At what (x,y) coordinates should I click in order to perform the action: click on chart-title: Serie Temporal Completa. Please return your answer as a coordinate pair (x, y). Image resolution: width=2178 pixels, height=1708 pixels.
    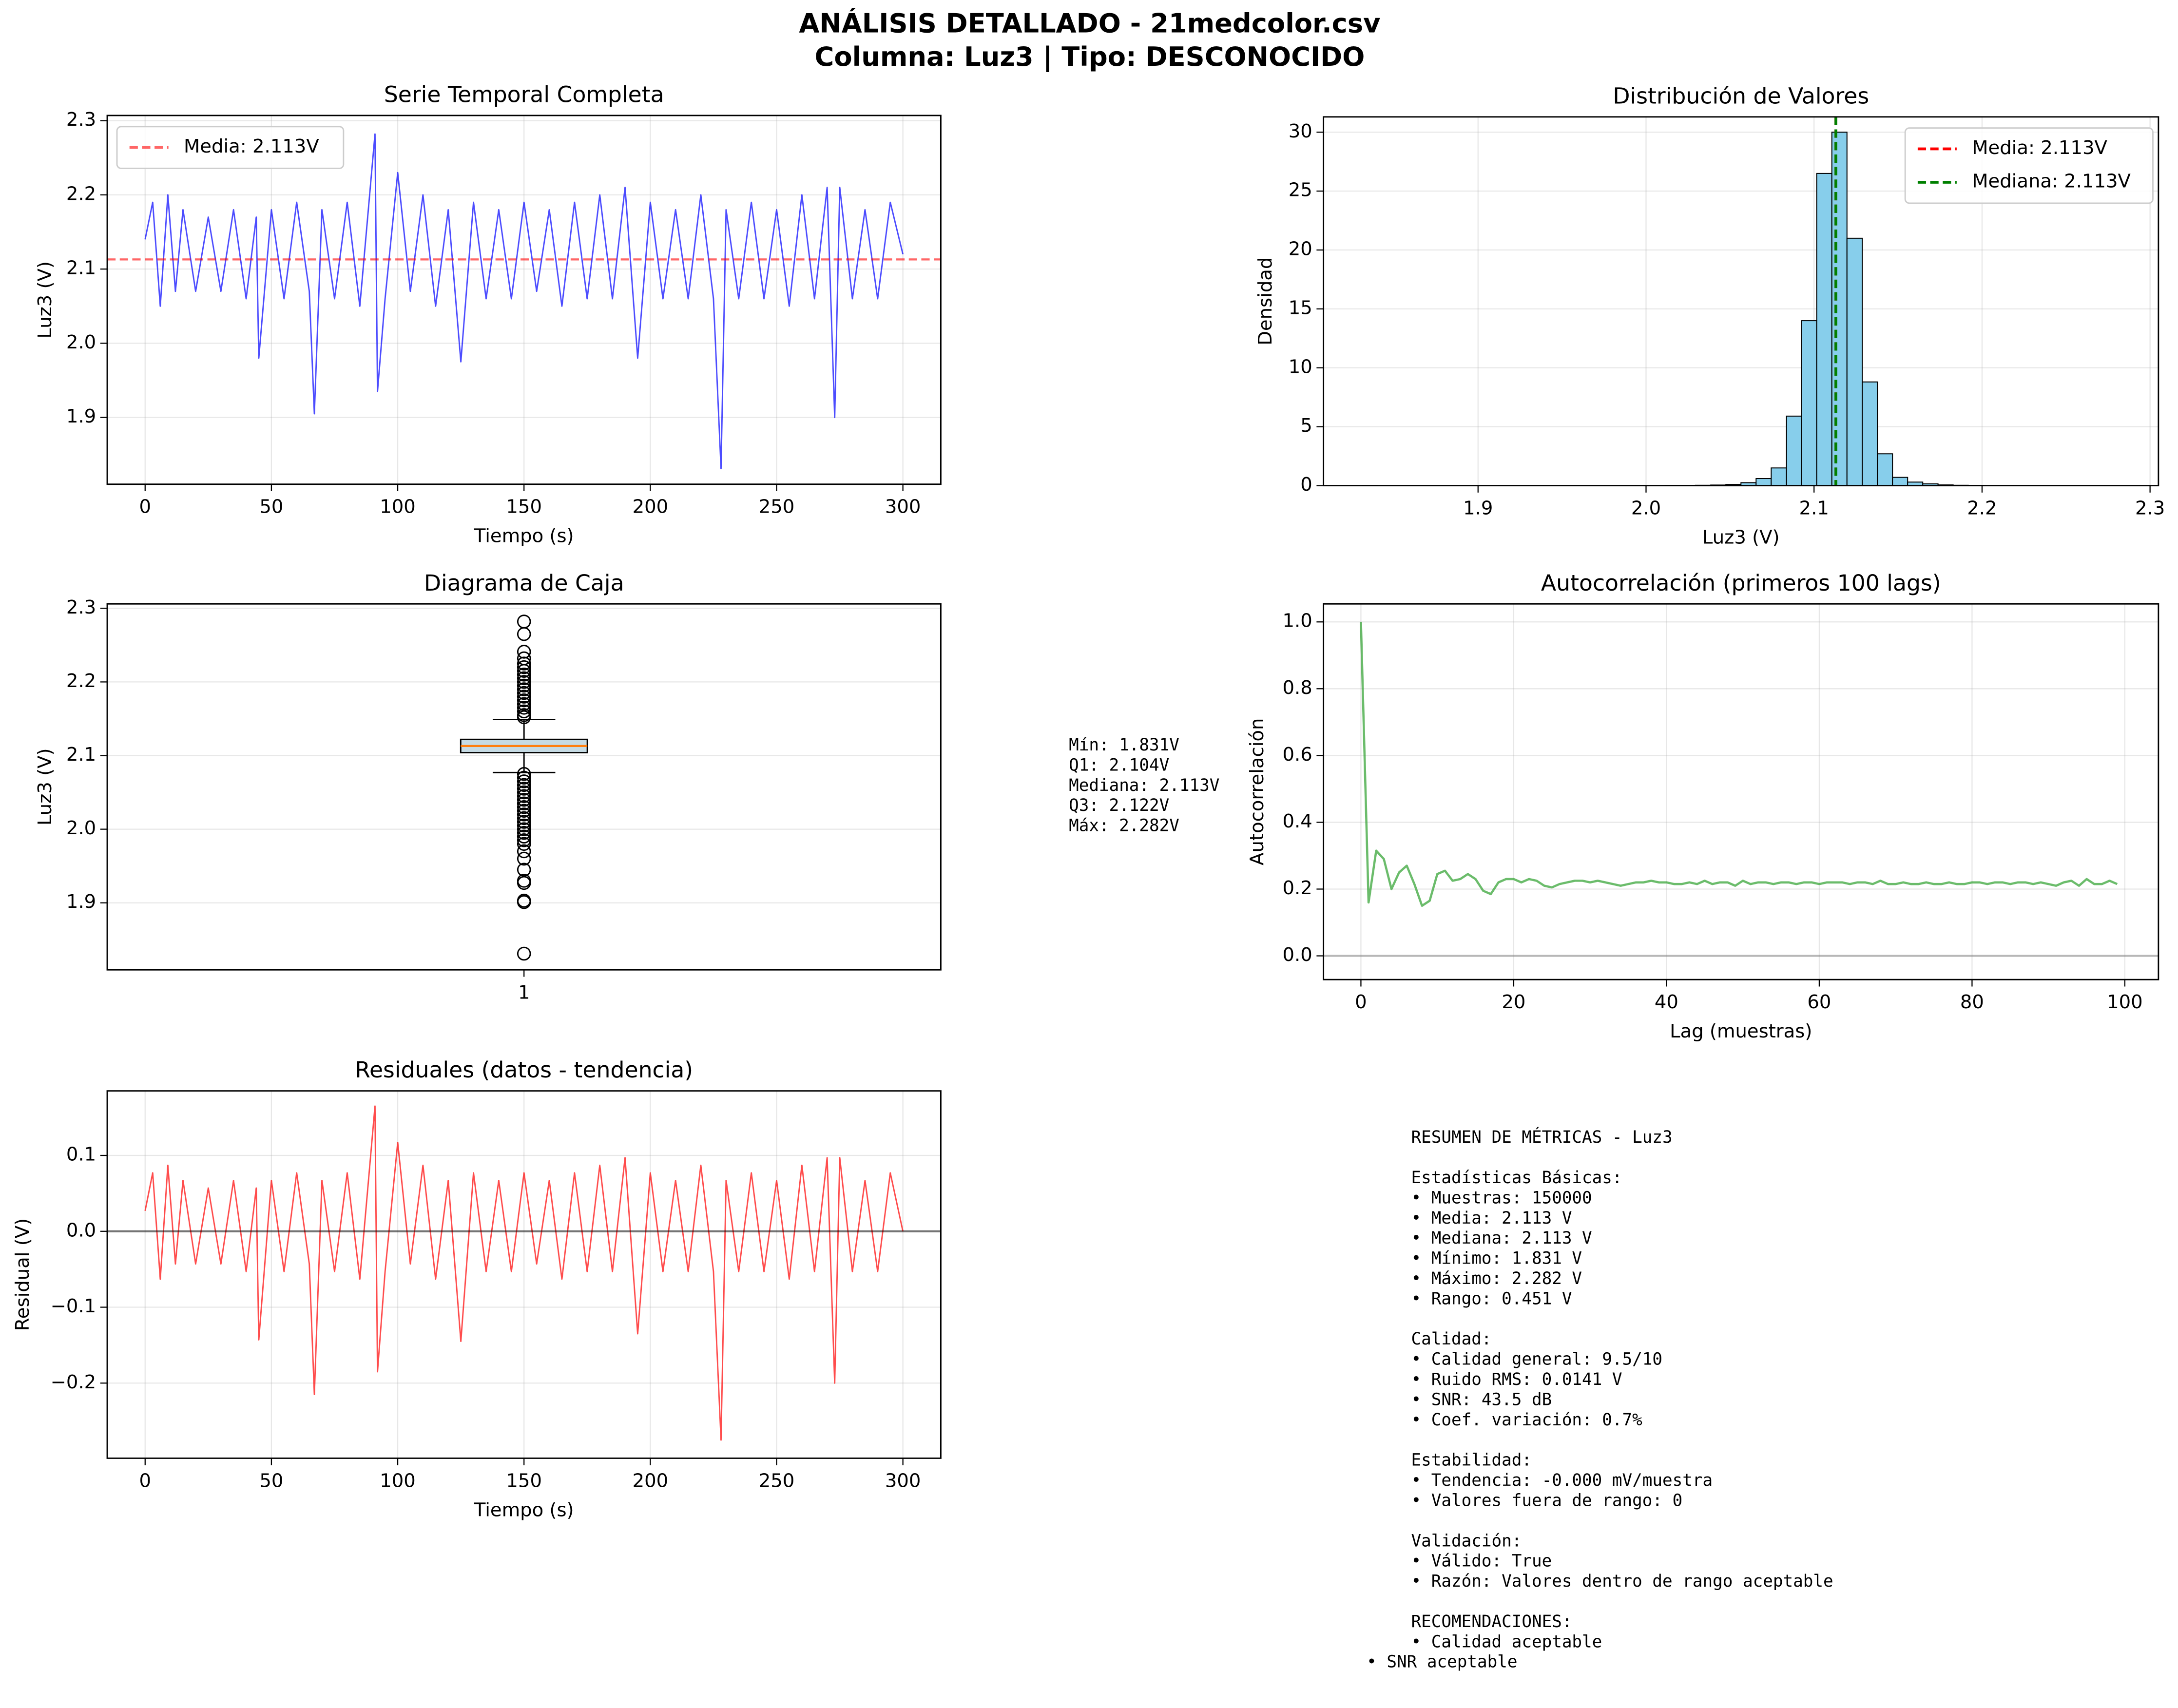
    Looking at the image, I should click on (524, 95).